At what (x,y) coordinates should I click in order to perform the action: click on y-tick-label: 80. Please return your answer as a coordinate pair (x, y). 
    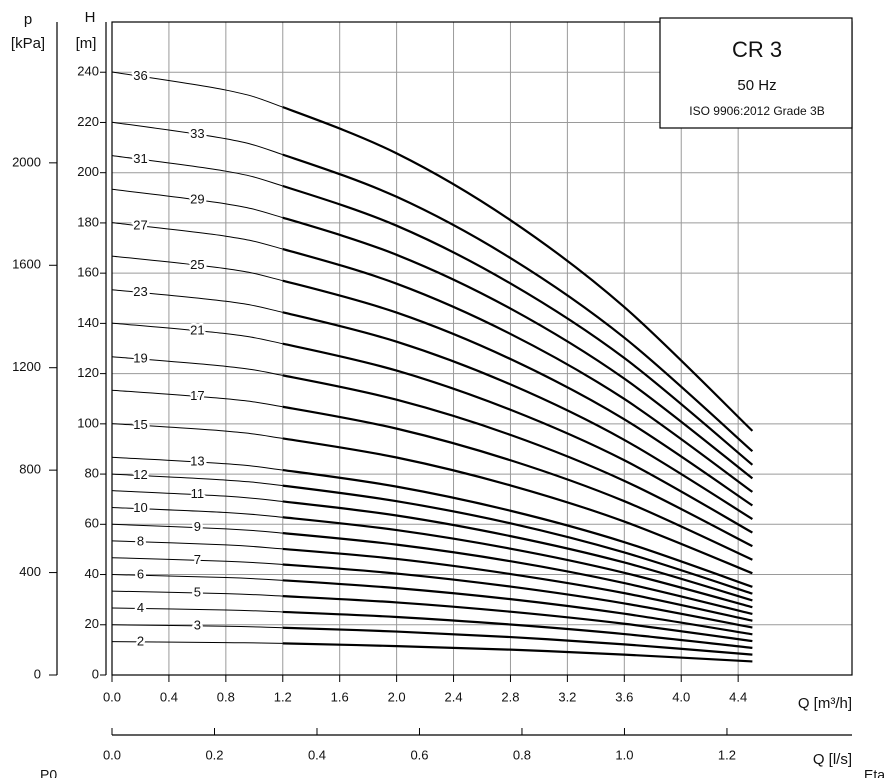
    Looking at the image, I should click on (92, 473).